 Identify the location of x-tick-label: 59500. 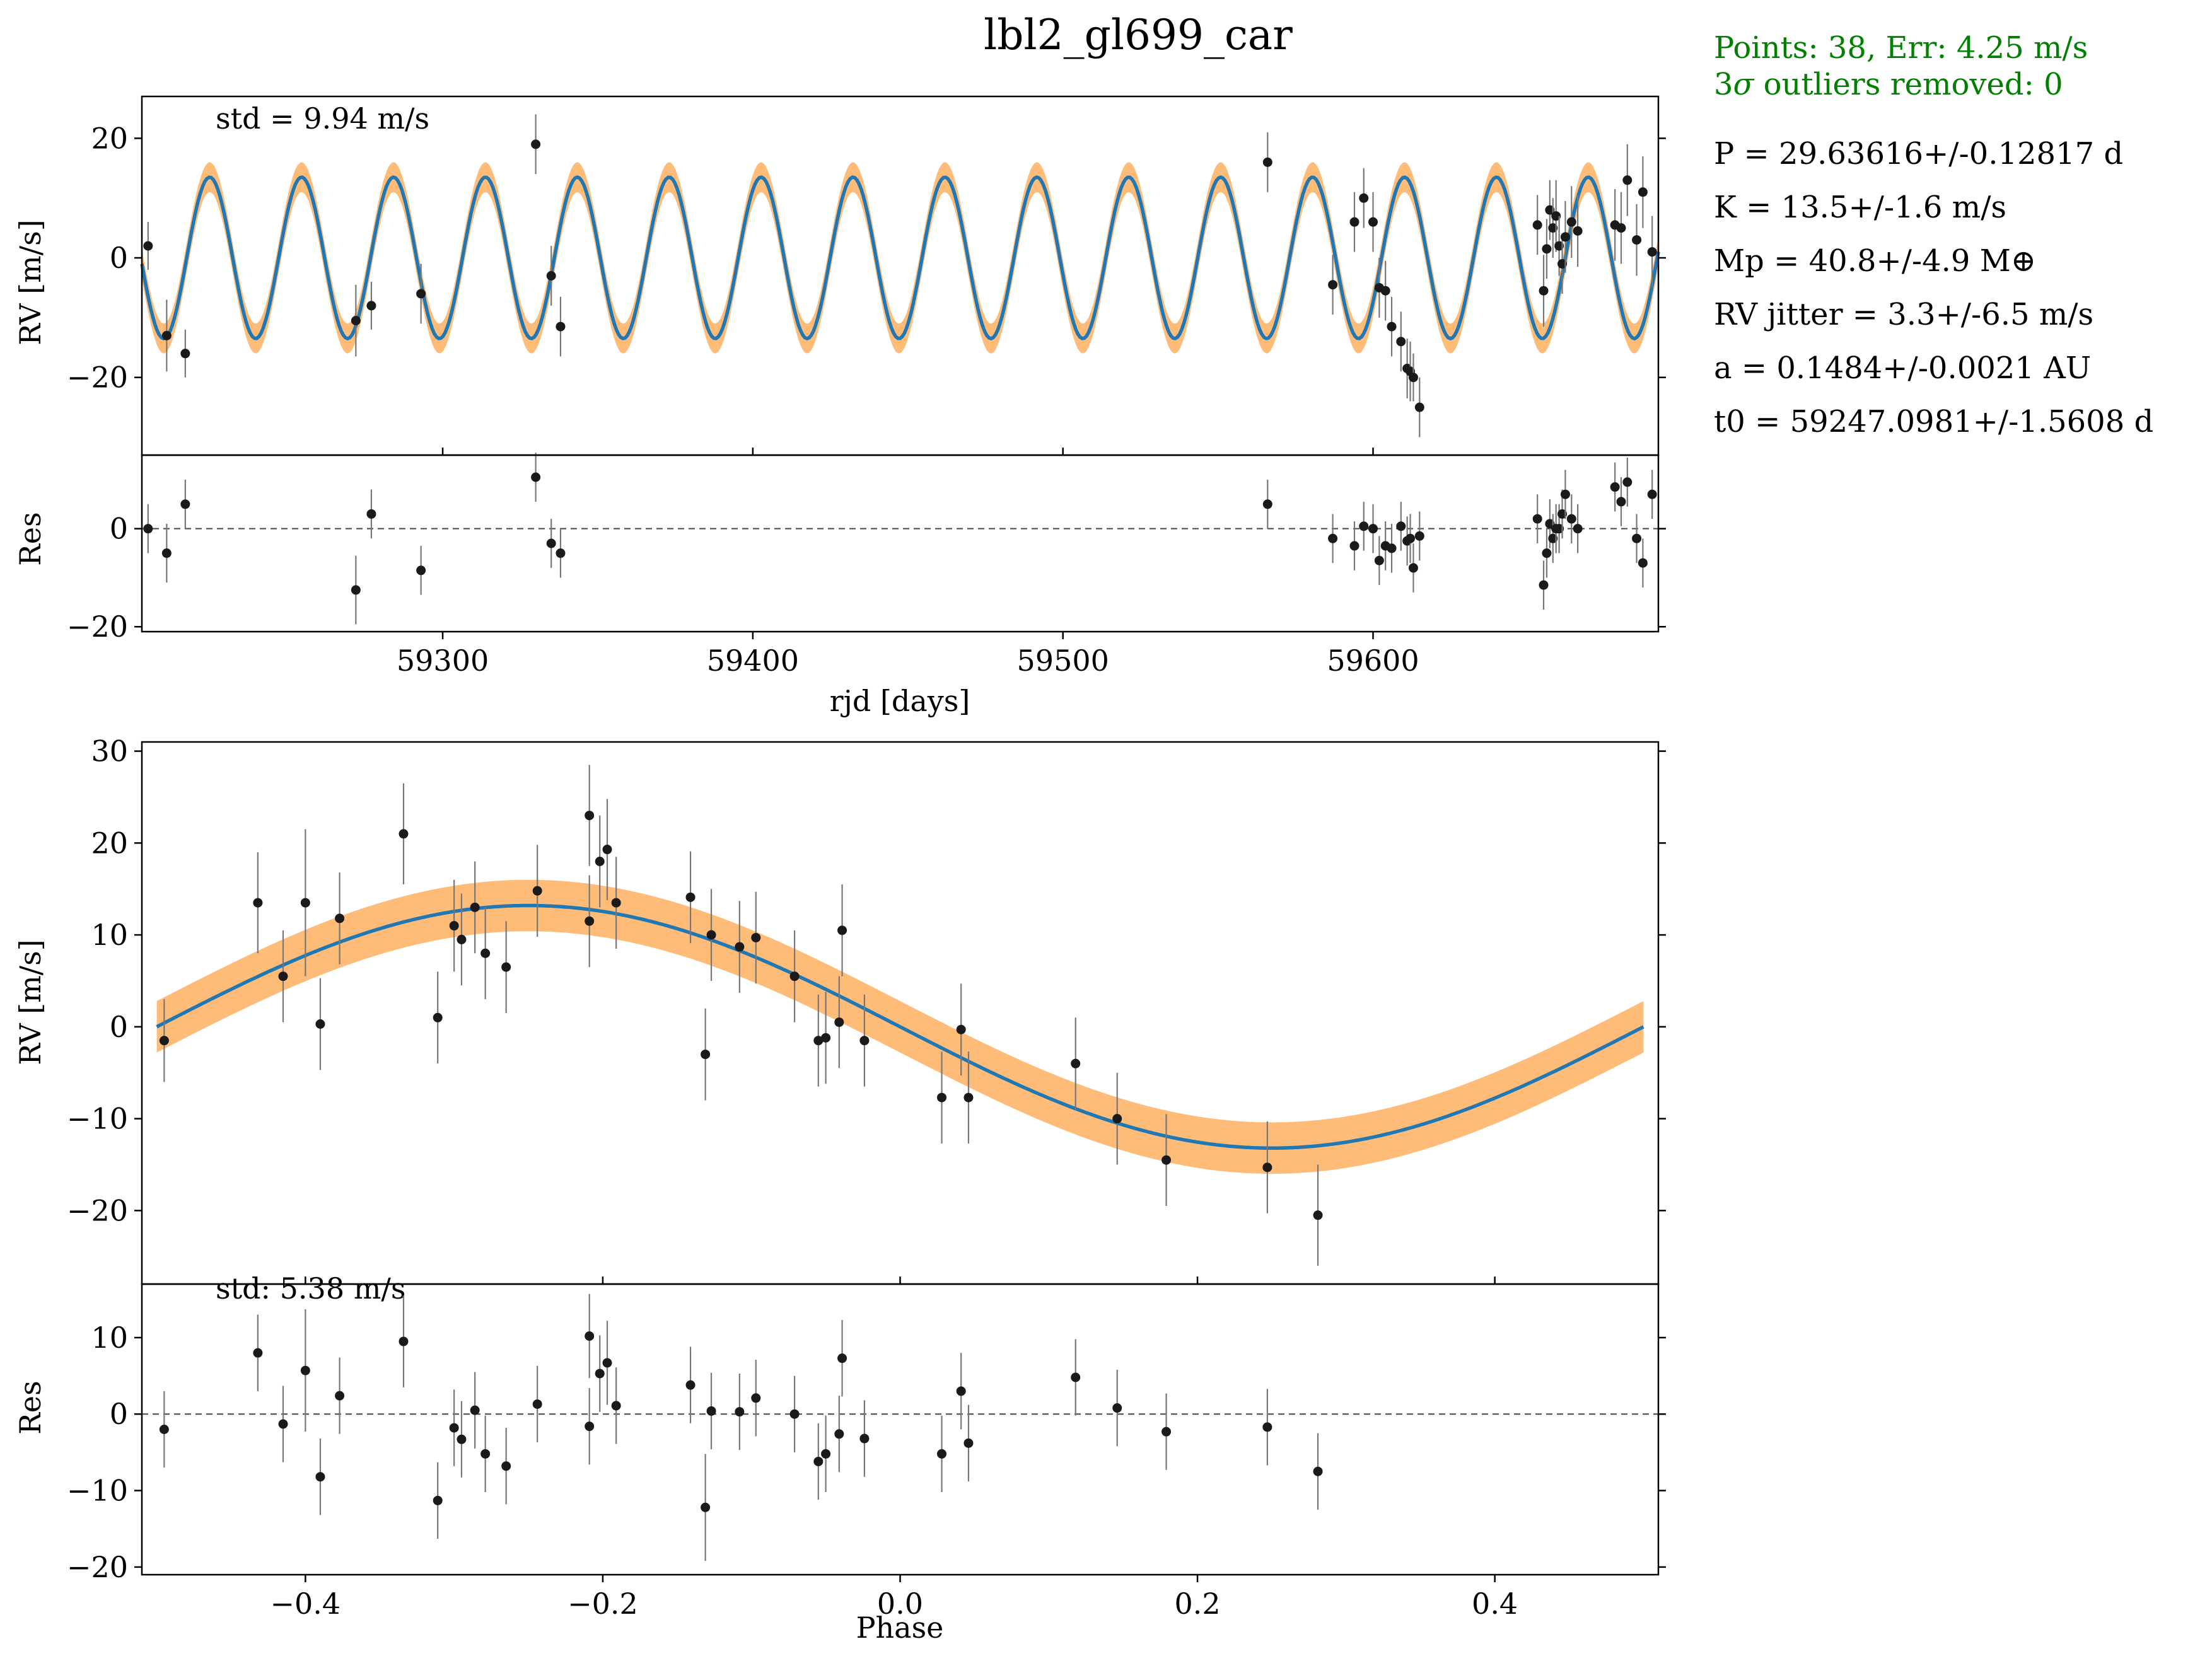
(1063, 661).